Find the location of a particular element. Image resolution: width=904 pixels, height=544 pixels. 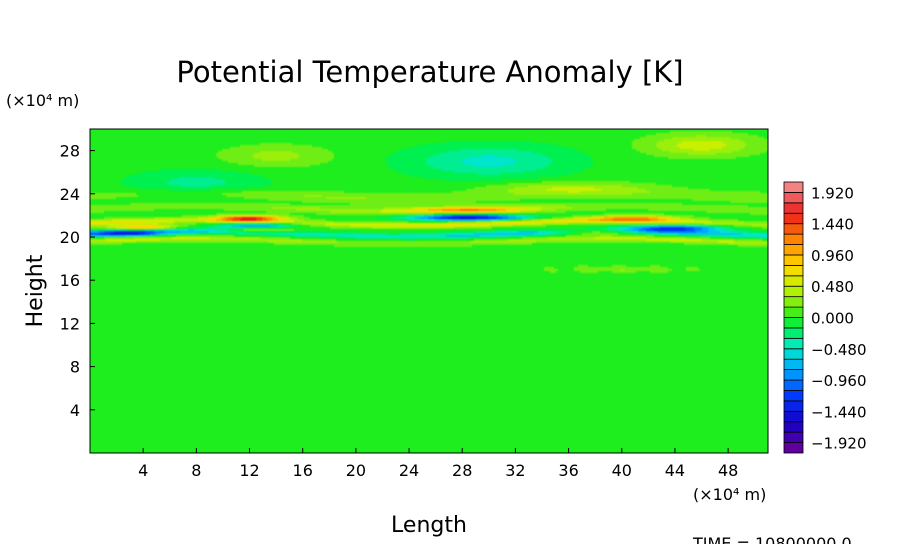

time-label: TIME = 10800000.0 is located at coordinates (772, 539).